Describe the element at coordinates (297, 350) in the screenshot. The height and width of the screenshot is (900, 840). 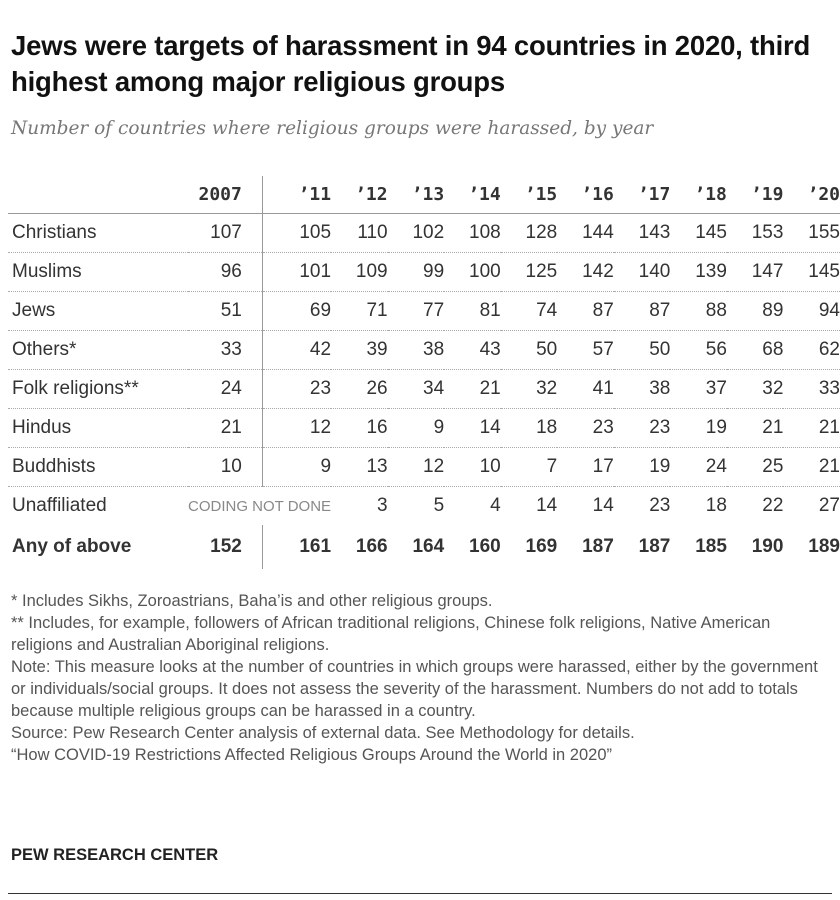
I see `table-cell: 42` at that location.